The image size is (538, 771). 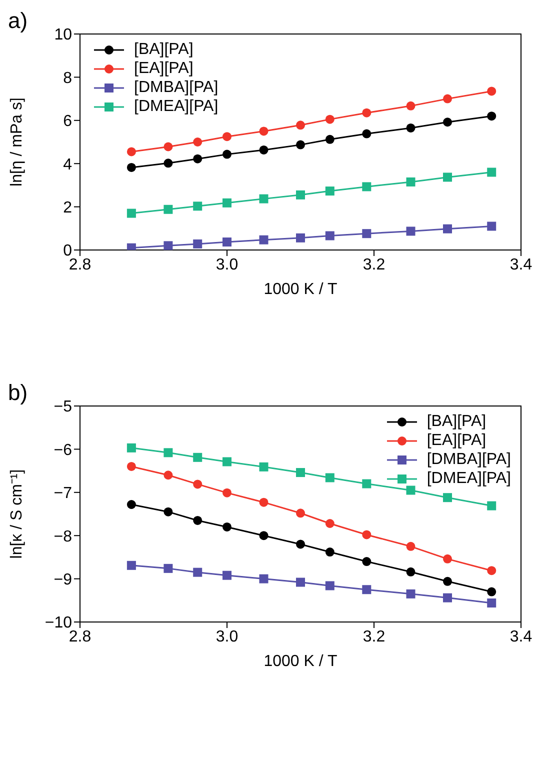 What do you see at coordinates (67, 121) in the screenshot?
I see `y-tick-label: 6` at bounding box center [67, 121].